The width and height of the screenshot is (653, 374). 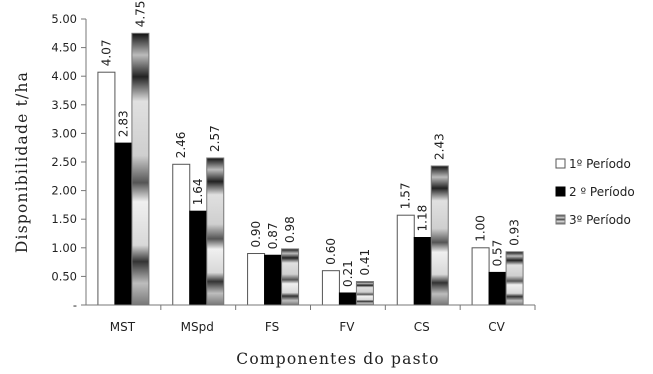 I want to click on legend-label-1: 1º Período, so click(x=600, y=164).